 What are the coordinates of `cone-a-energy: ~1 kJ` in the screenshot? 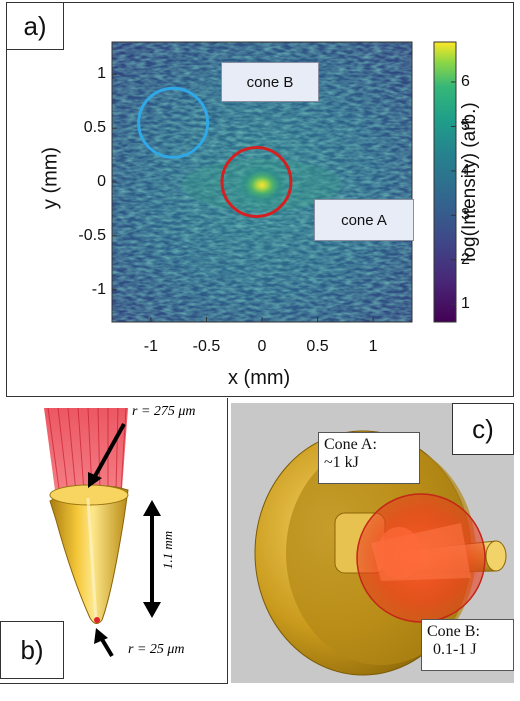 It's located at (341, 462).